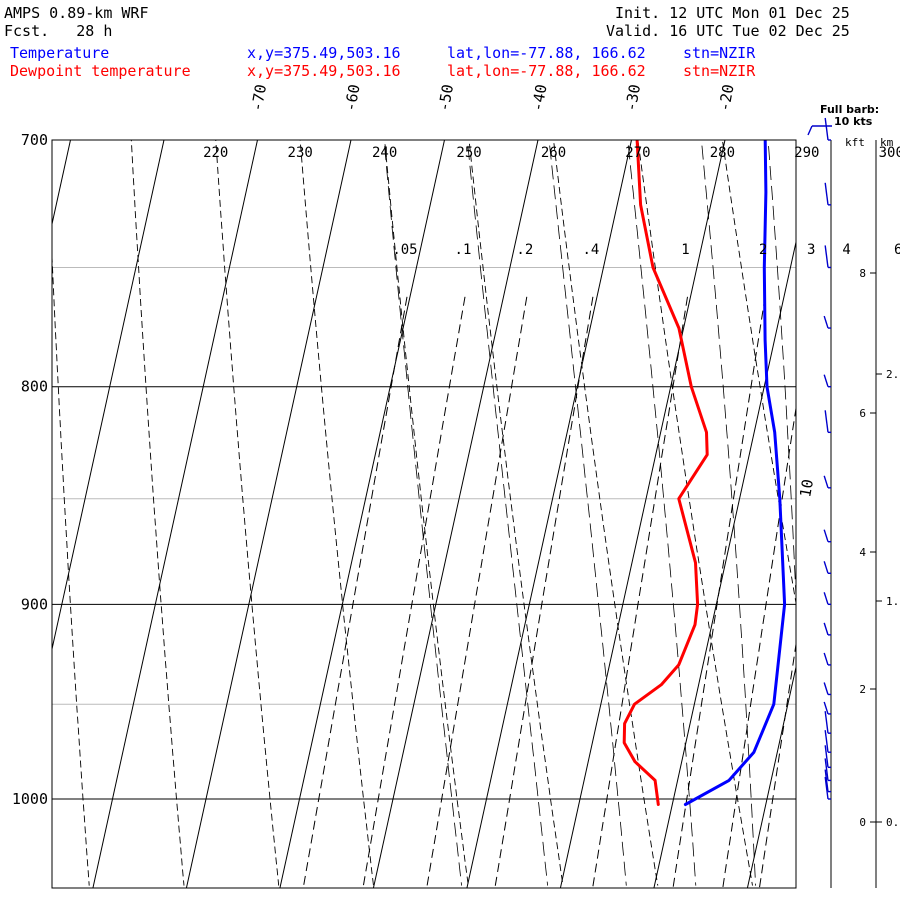  What do you see at coordinates (853, 121) in the screenshot?
I see `barb-legend-line2: 10 kts` at bounding box center [853, 121].